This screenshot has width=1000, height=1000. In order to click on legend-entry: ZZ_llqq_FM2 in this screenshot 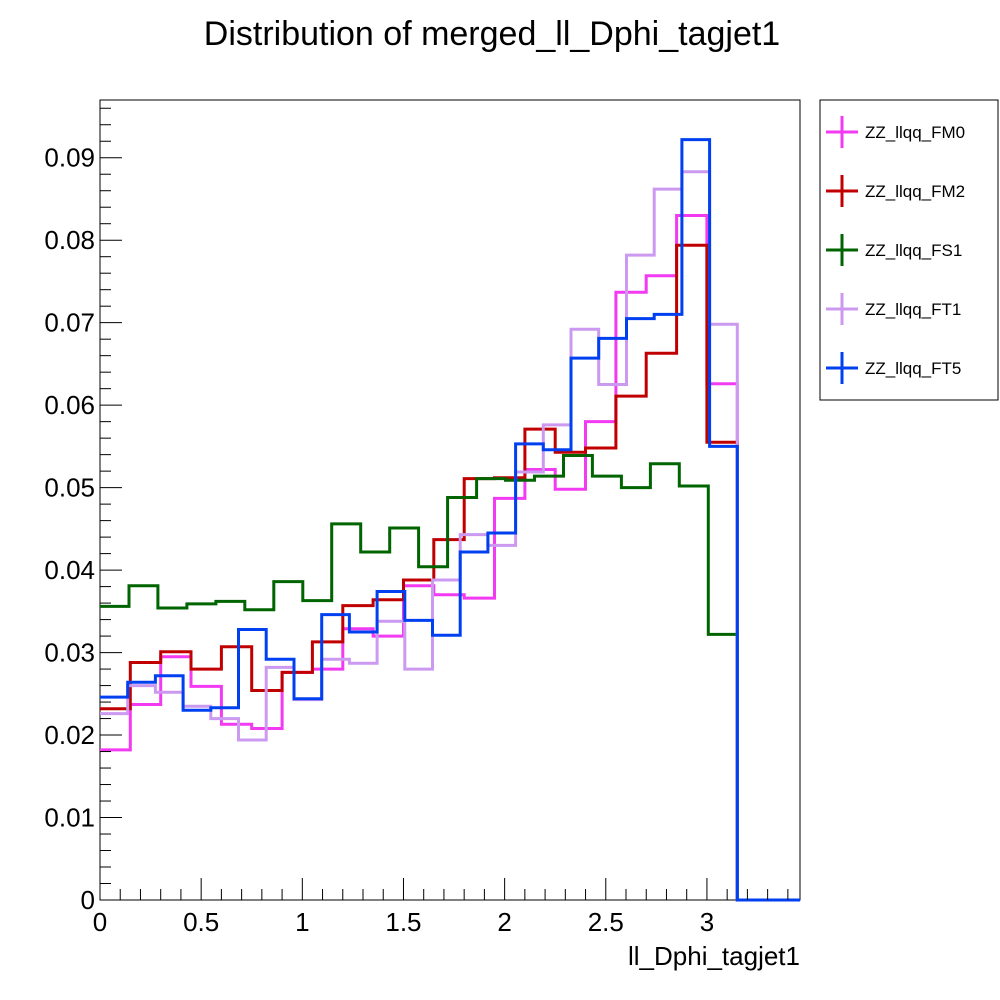, I will do `click(895, 191)`.